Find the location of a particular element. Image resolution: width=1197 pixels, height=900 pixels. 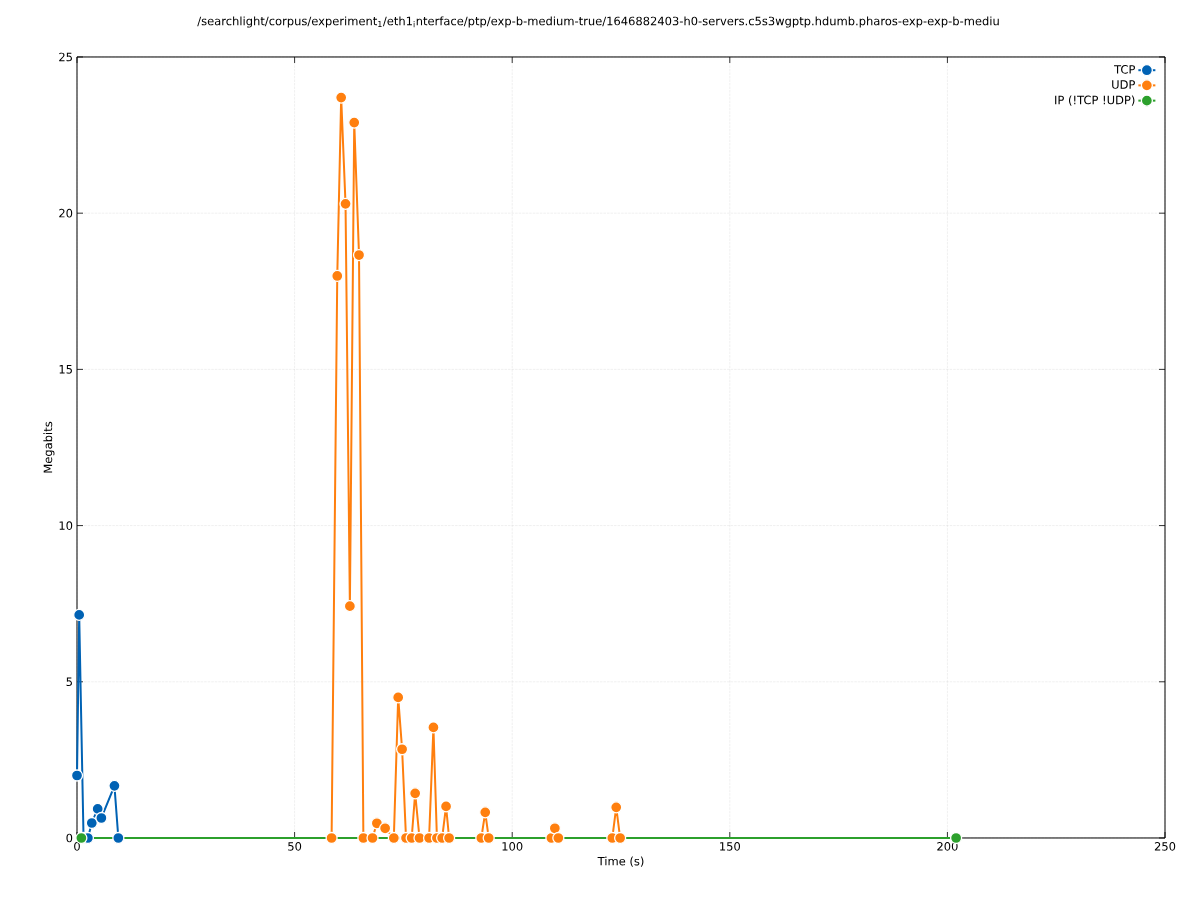

y-tick-label: 25 is located at coordinates (65, 57).